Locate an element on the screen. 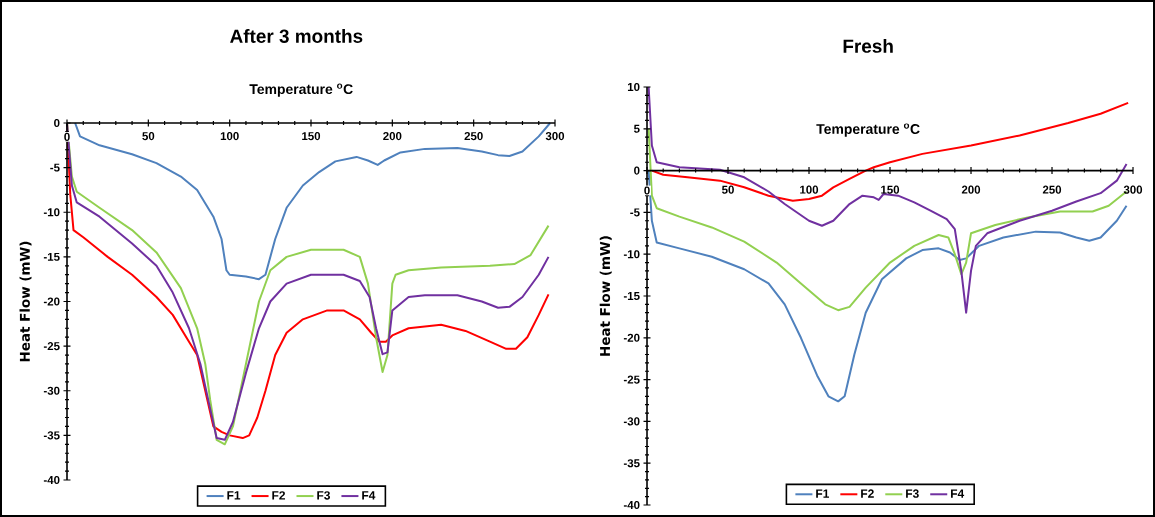 The height and width of the screenshot is (517, 1155). y-tick-label: 5 is located at coordinates (636, 128).